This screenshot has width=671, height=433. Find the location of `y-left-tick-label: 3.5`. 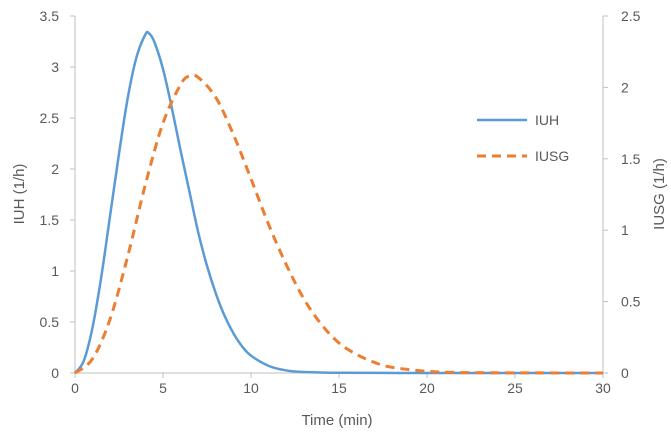

y-left-tick-label: 3.5 is located at coordinates (50, 16).